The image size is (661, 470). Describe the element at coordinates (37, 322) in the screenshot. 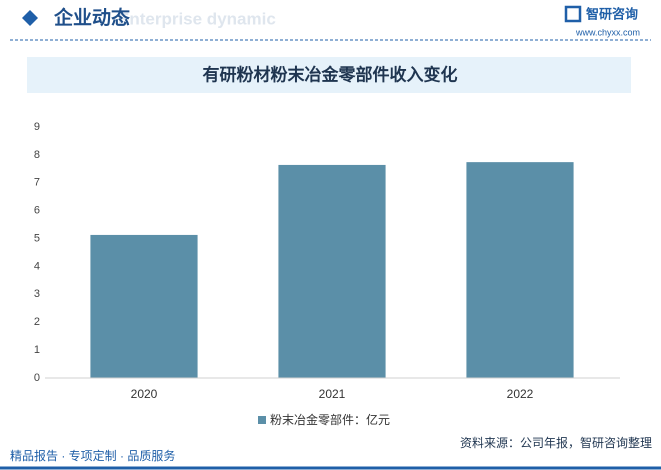

I see `y-tick-label: 2` at that location.